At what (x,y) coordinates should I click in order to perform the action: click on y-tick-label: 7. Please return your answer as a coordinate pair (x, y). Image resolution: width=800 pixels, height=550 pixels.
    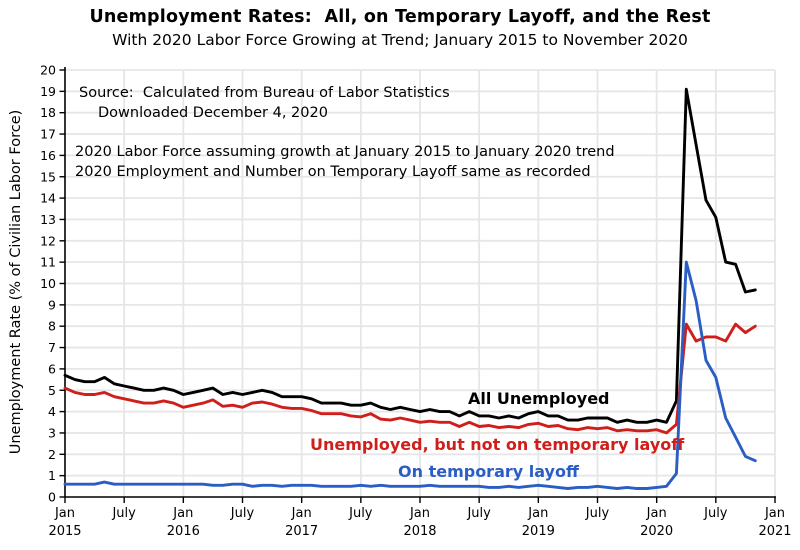
    Looking at the image, I should click on (52, 347).